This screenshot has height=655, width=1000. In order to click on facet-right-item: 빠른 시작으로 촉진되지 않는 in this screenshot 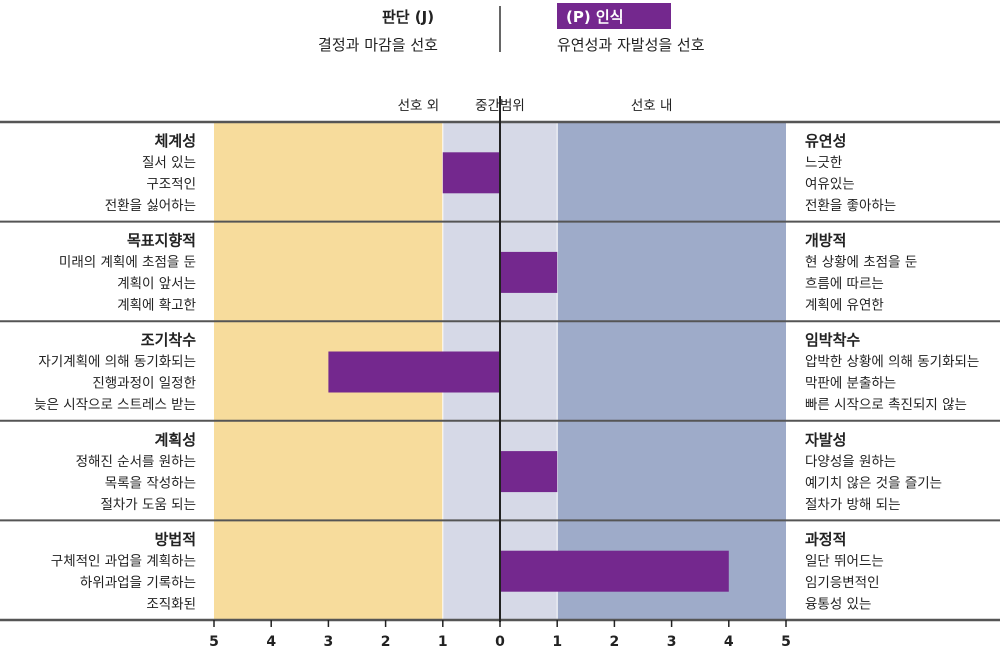, I will do `click(886, 405)`.